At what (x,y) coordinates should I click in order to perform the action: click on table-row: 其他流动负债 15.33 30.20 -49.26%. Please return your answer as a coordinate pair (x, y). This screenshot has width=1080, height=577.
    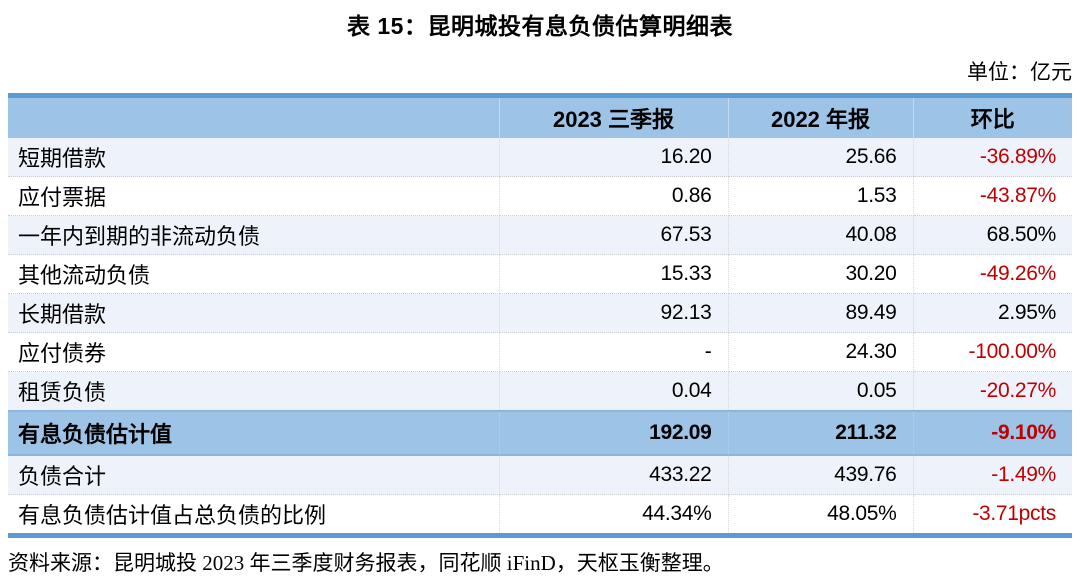
    Looking at the image, I should click on (540, 274).